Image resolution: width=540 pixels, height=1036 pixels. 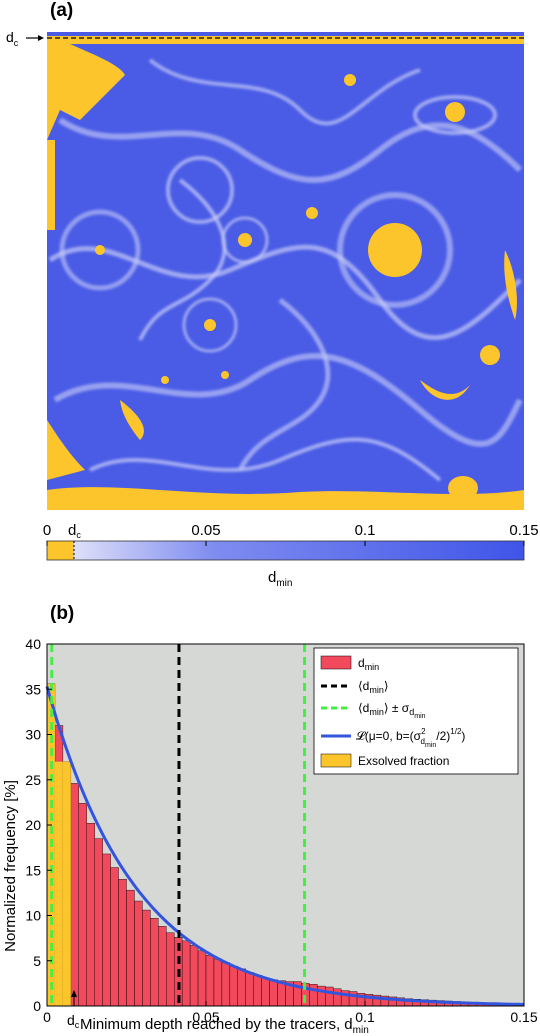 What do you see at coordinates (523, 530) in the screenshot?
I see `colorbar-tick-label-3: 0.15` at bounding box center [523, 530].